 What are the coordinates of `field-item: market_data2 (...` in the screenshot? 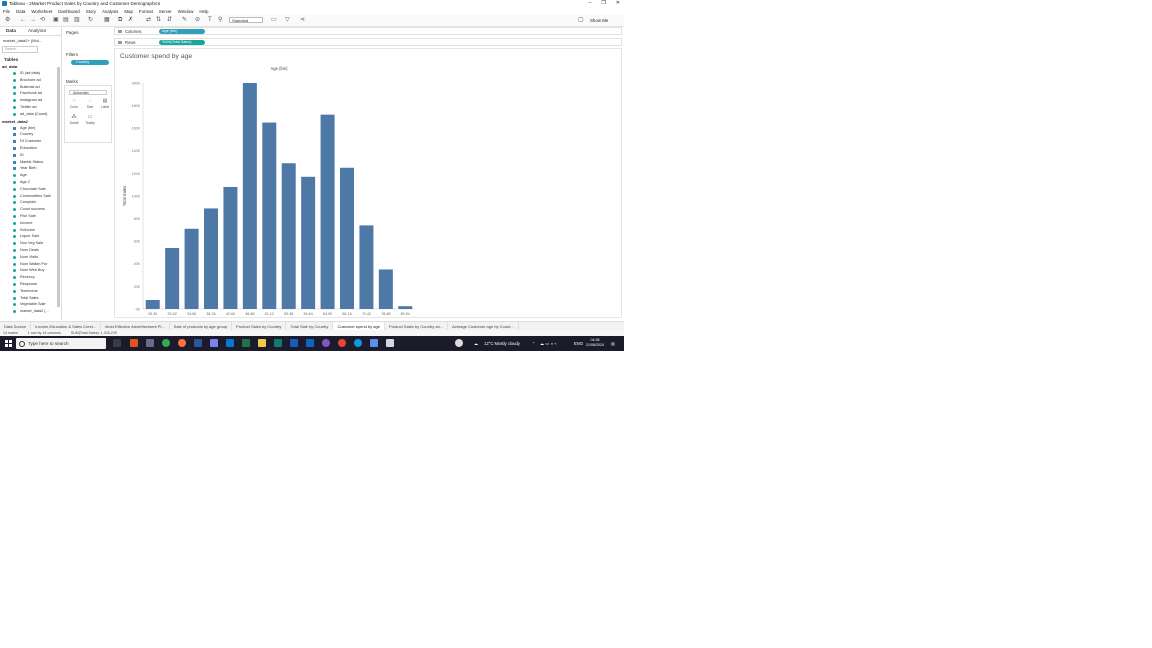 It's located at (30, 311).